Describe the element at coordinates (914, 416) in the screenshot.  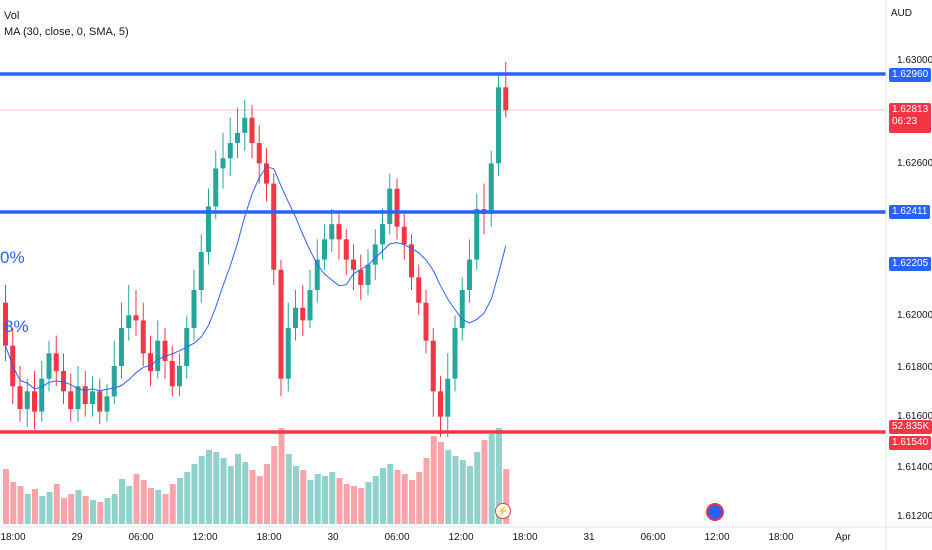
I see `price-tick: 1.61600` at that location.